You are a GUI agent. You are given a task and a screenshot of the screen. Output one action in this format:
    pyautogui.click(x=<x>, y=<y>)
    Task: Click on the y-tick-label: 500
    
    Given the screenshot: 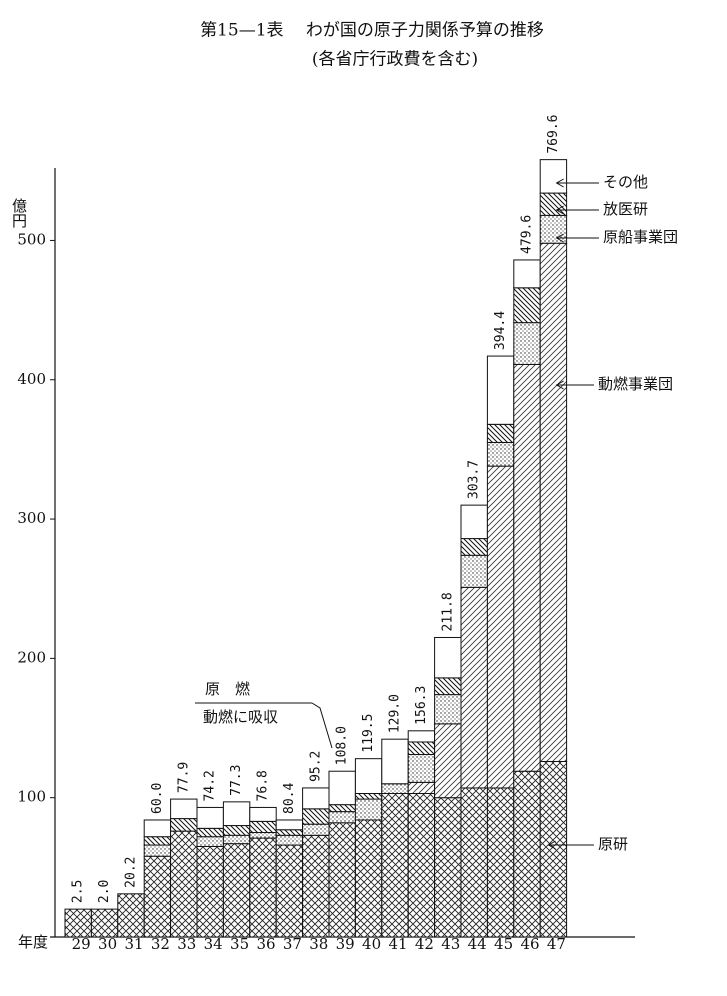 What is the action you would take?
    pyautogui.click(x=31, y=239)
    